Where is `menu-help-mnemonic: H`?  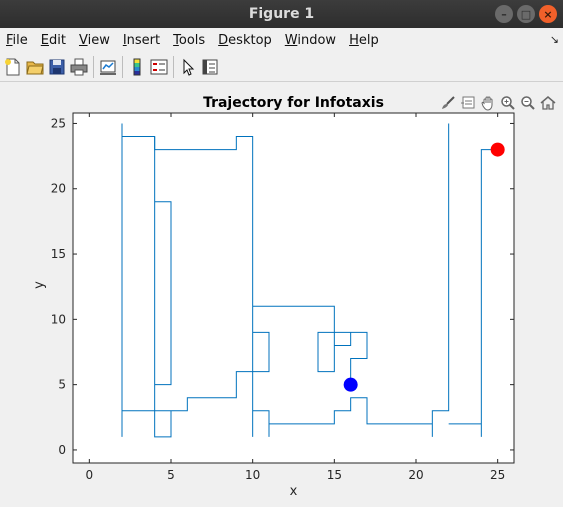
menu-help-mnemonic: H is located at coordinates (354, 40).